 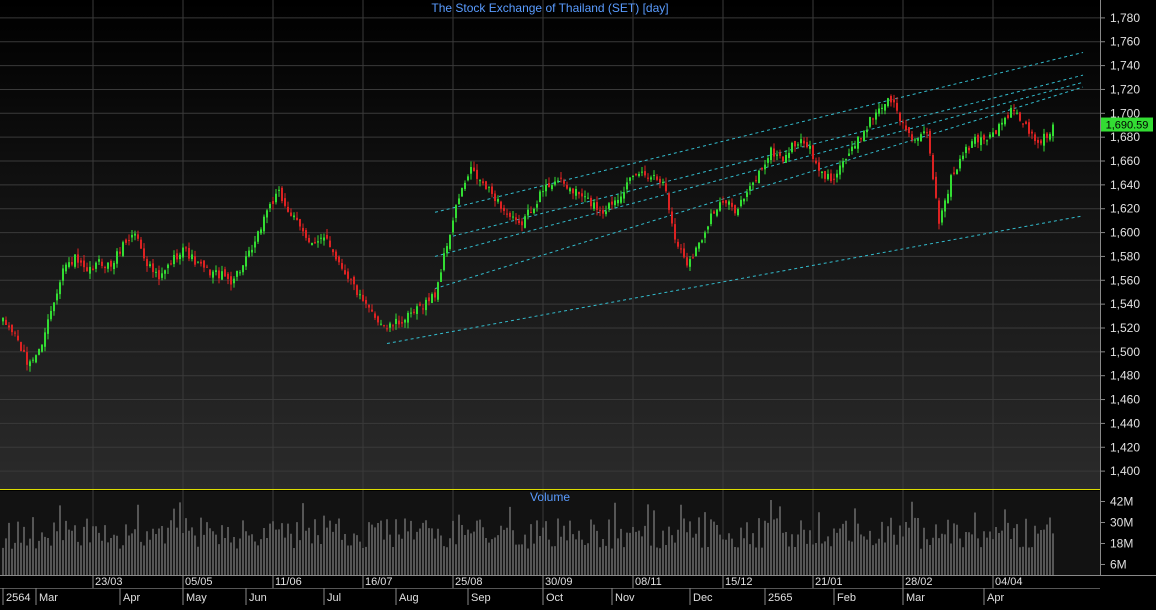 I want to click on price-tick-label: 1,520, so click(x=1125, y=328).